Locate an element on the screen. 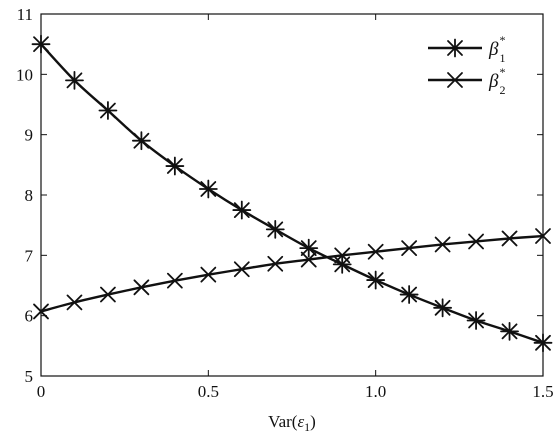  x-tick-label: 1.0 is located at coordinates (375, 391).